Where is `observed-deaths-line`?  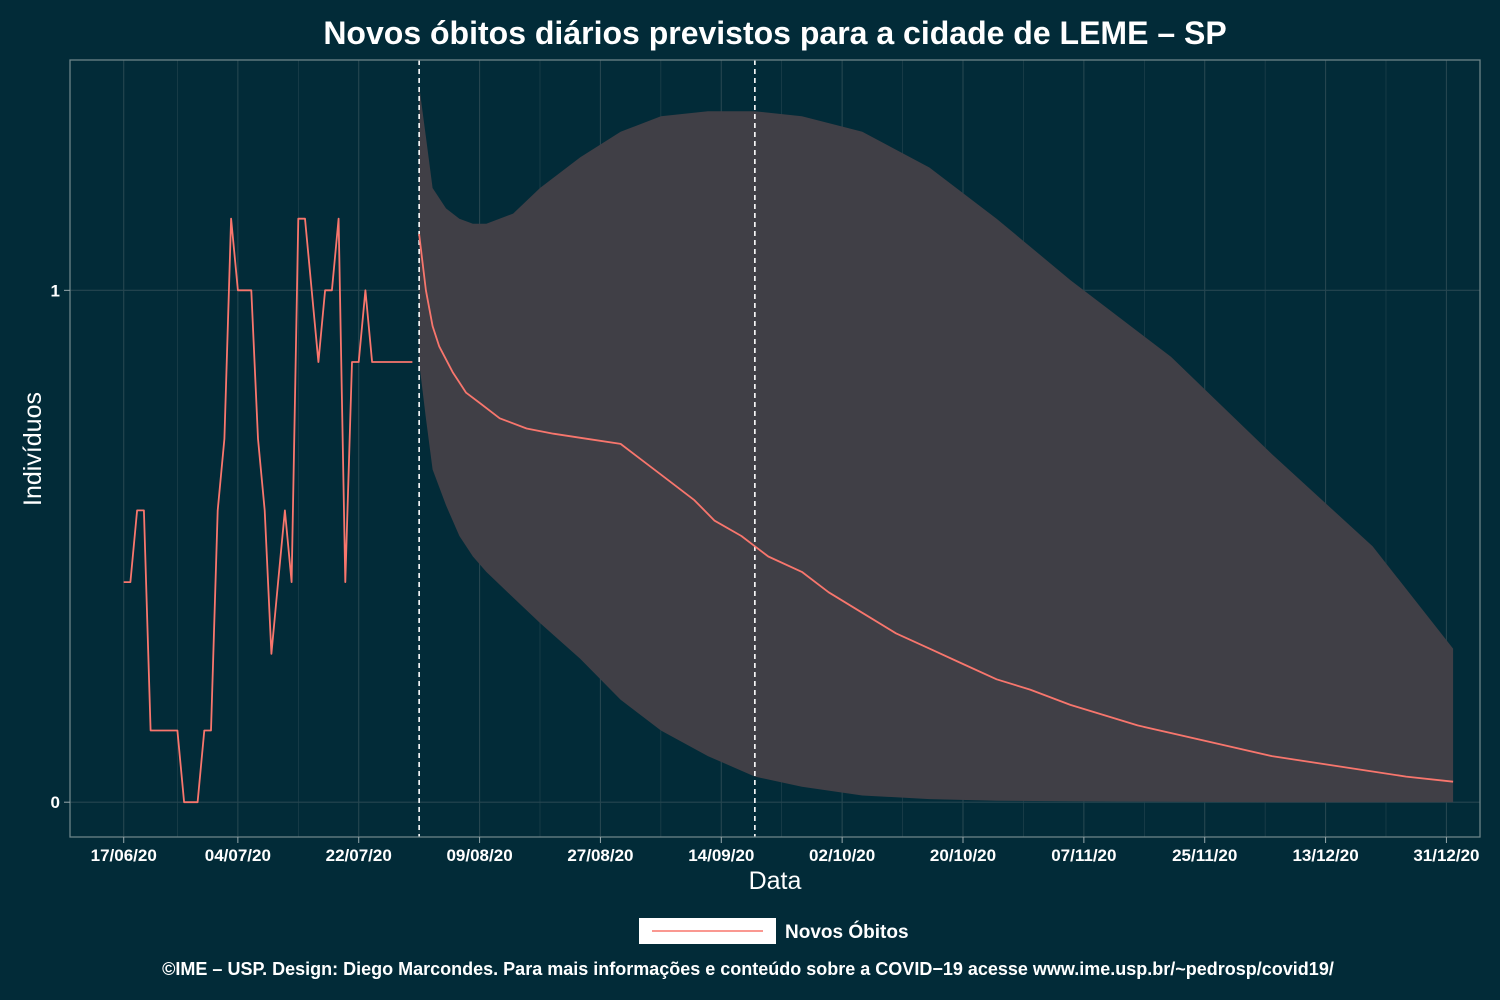 observed-deaths-line is located at coordinates (268, 510).